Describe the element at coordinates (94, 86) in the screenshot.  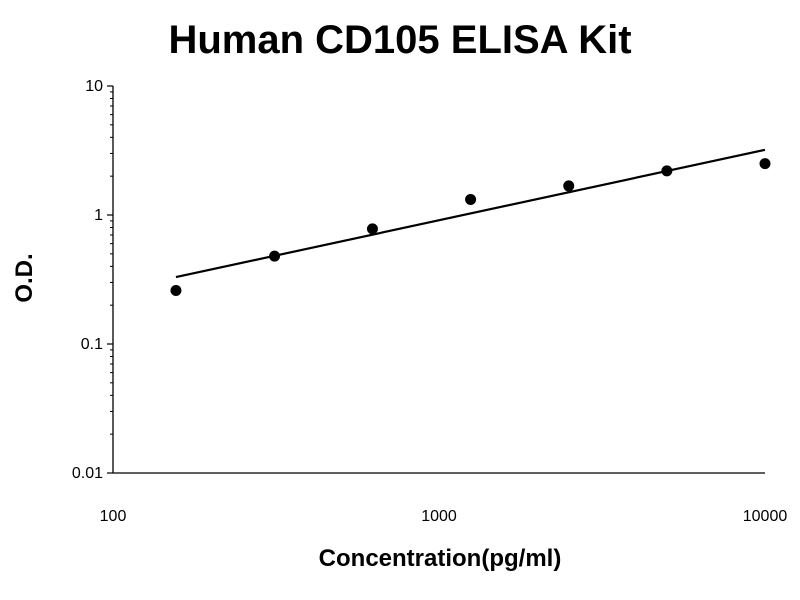
I see `y-tick-label: 10` at that location.